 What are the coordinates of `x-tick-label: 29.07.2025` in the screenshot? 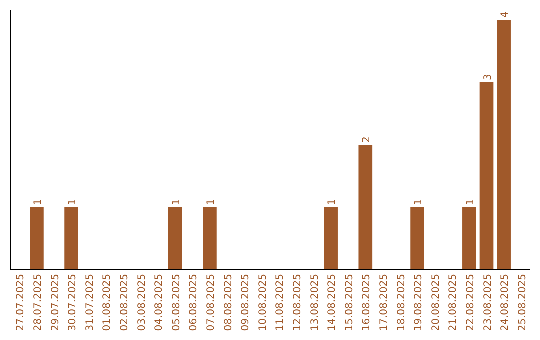 It's located at (56, 303).